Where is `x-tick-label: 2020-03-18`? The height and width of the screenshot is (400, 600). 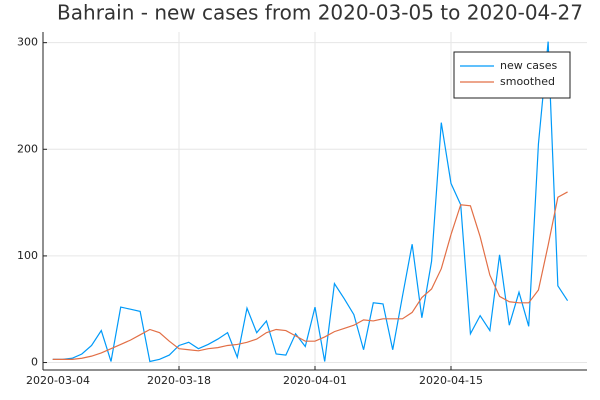
x-tick-label: 2020-03-18 is located at coordinates (179, 380).